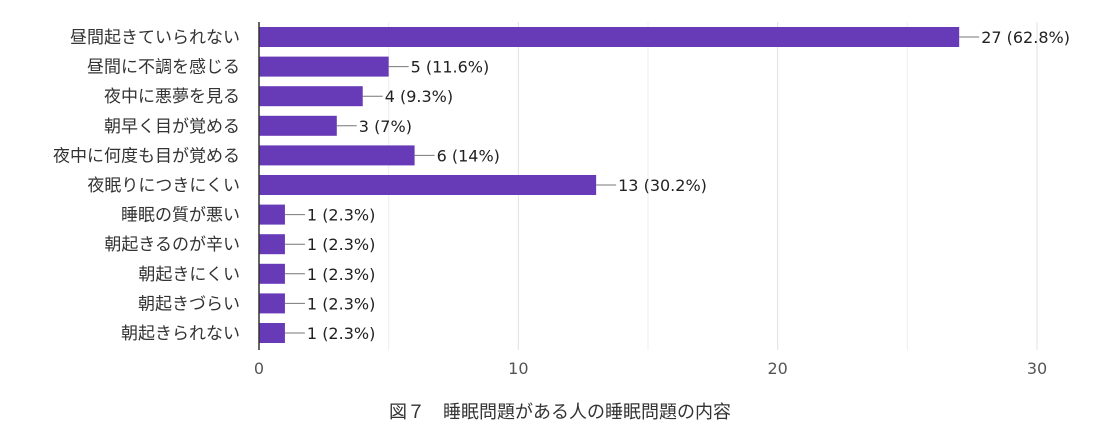 The height and width of the screenshot is (440, 1120). What do you see at coordinates (1025, 37) in the screenshot?
I see `data-label: 27 (62.8%)` at bounding box center [1025, 37].